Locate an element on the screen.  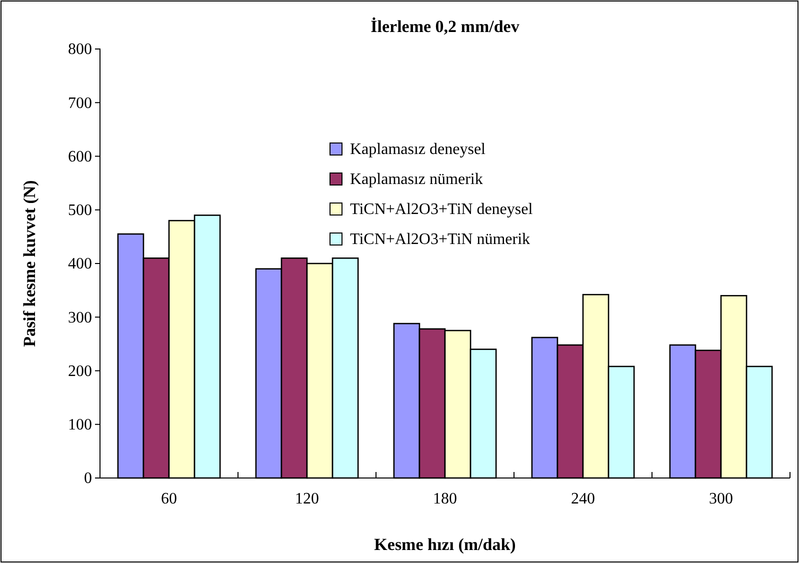
y-tick-label: 0 is located at coordinates (88, 479).